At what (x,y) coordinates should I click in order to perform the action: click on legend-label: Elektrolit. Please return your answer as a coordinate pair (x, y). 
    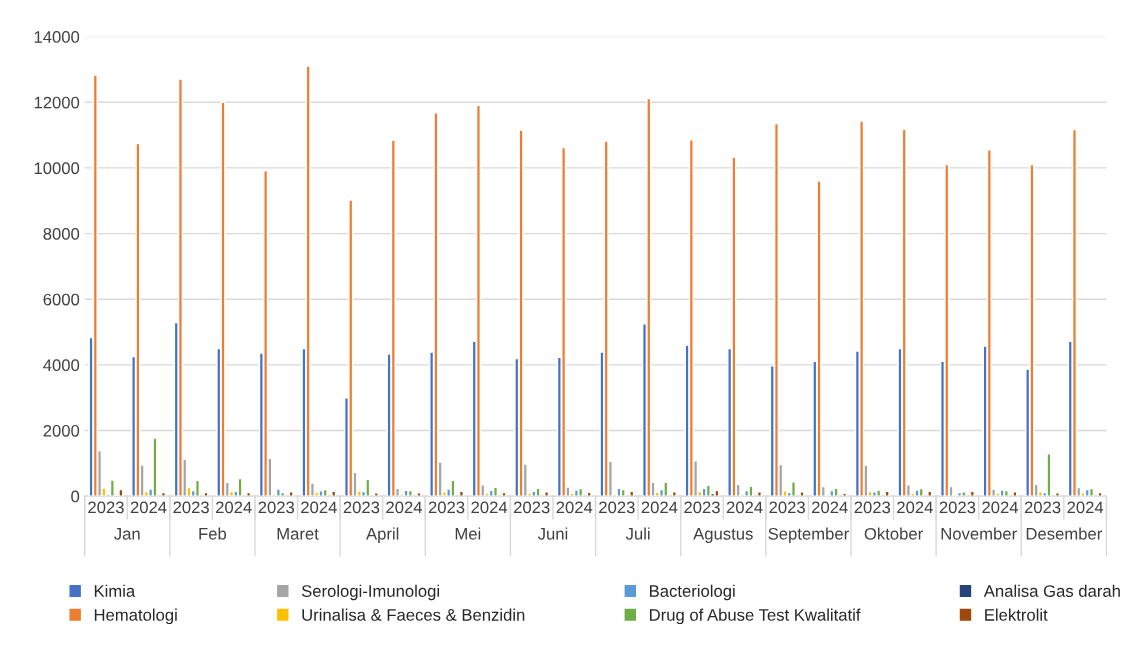
    Looking at the image, I should click on (1016, 614).